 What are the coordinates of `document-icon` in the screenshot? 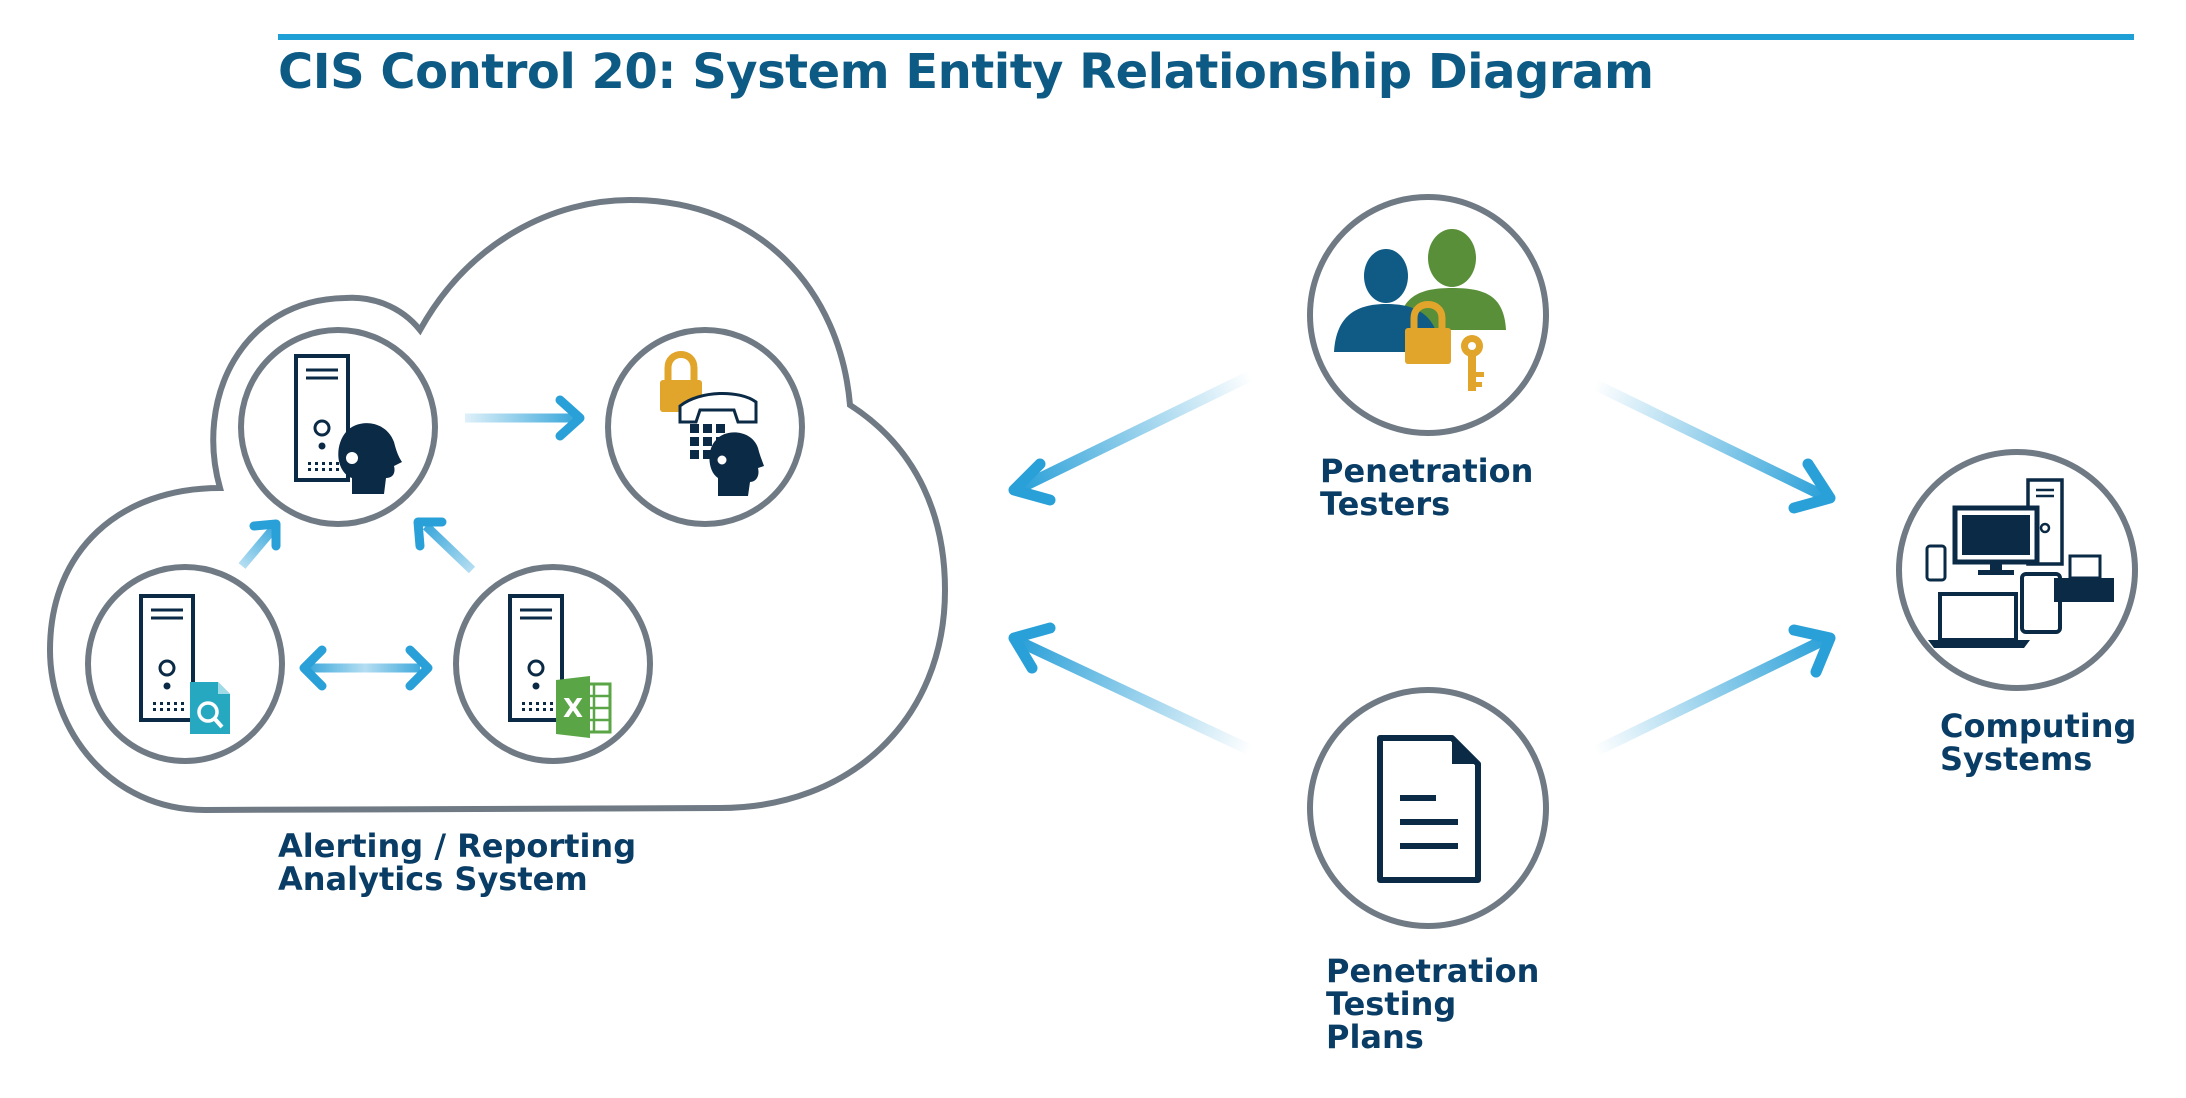 It's located at (1429, 809).